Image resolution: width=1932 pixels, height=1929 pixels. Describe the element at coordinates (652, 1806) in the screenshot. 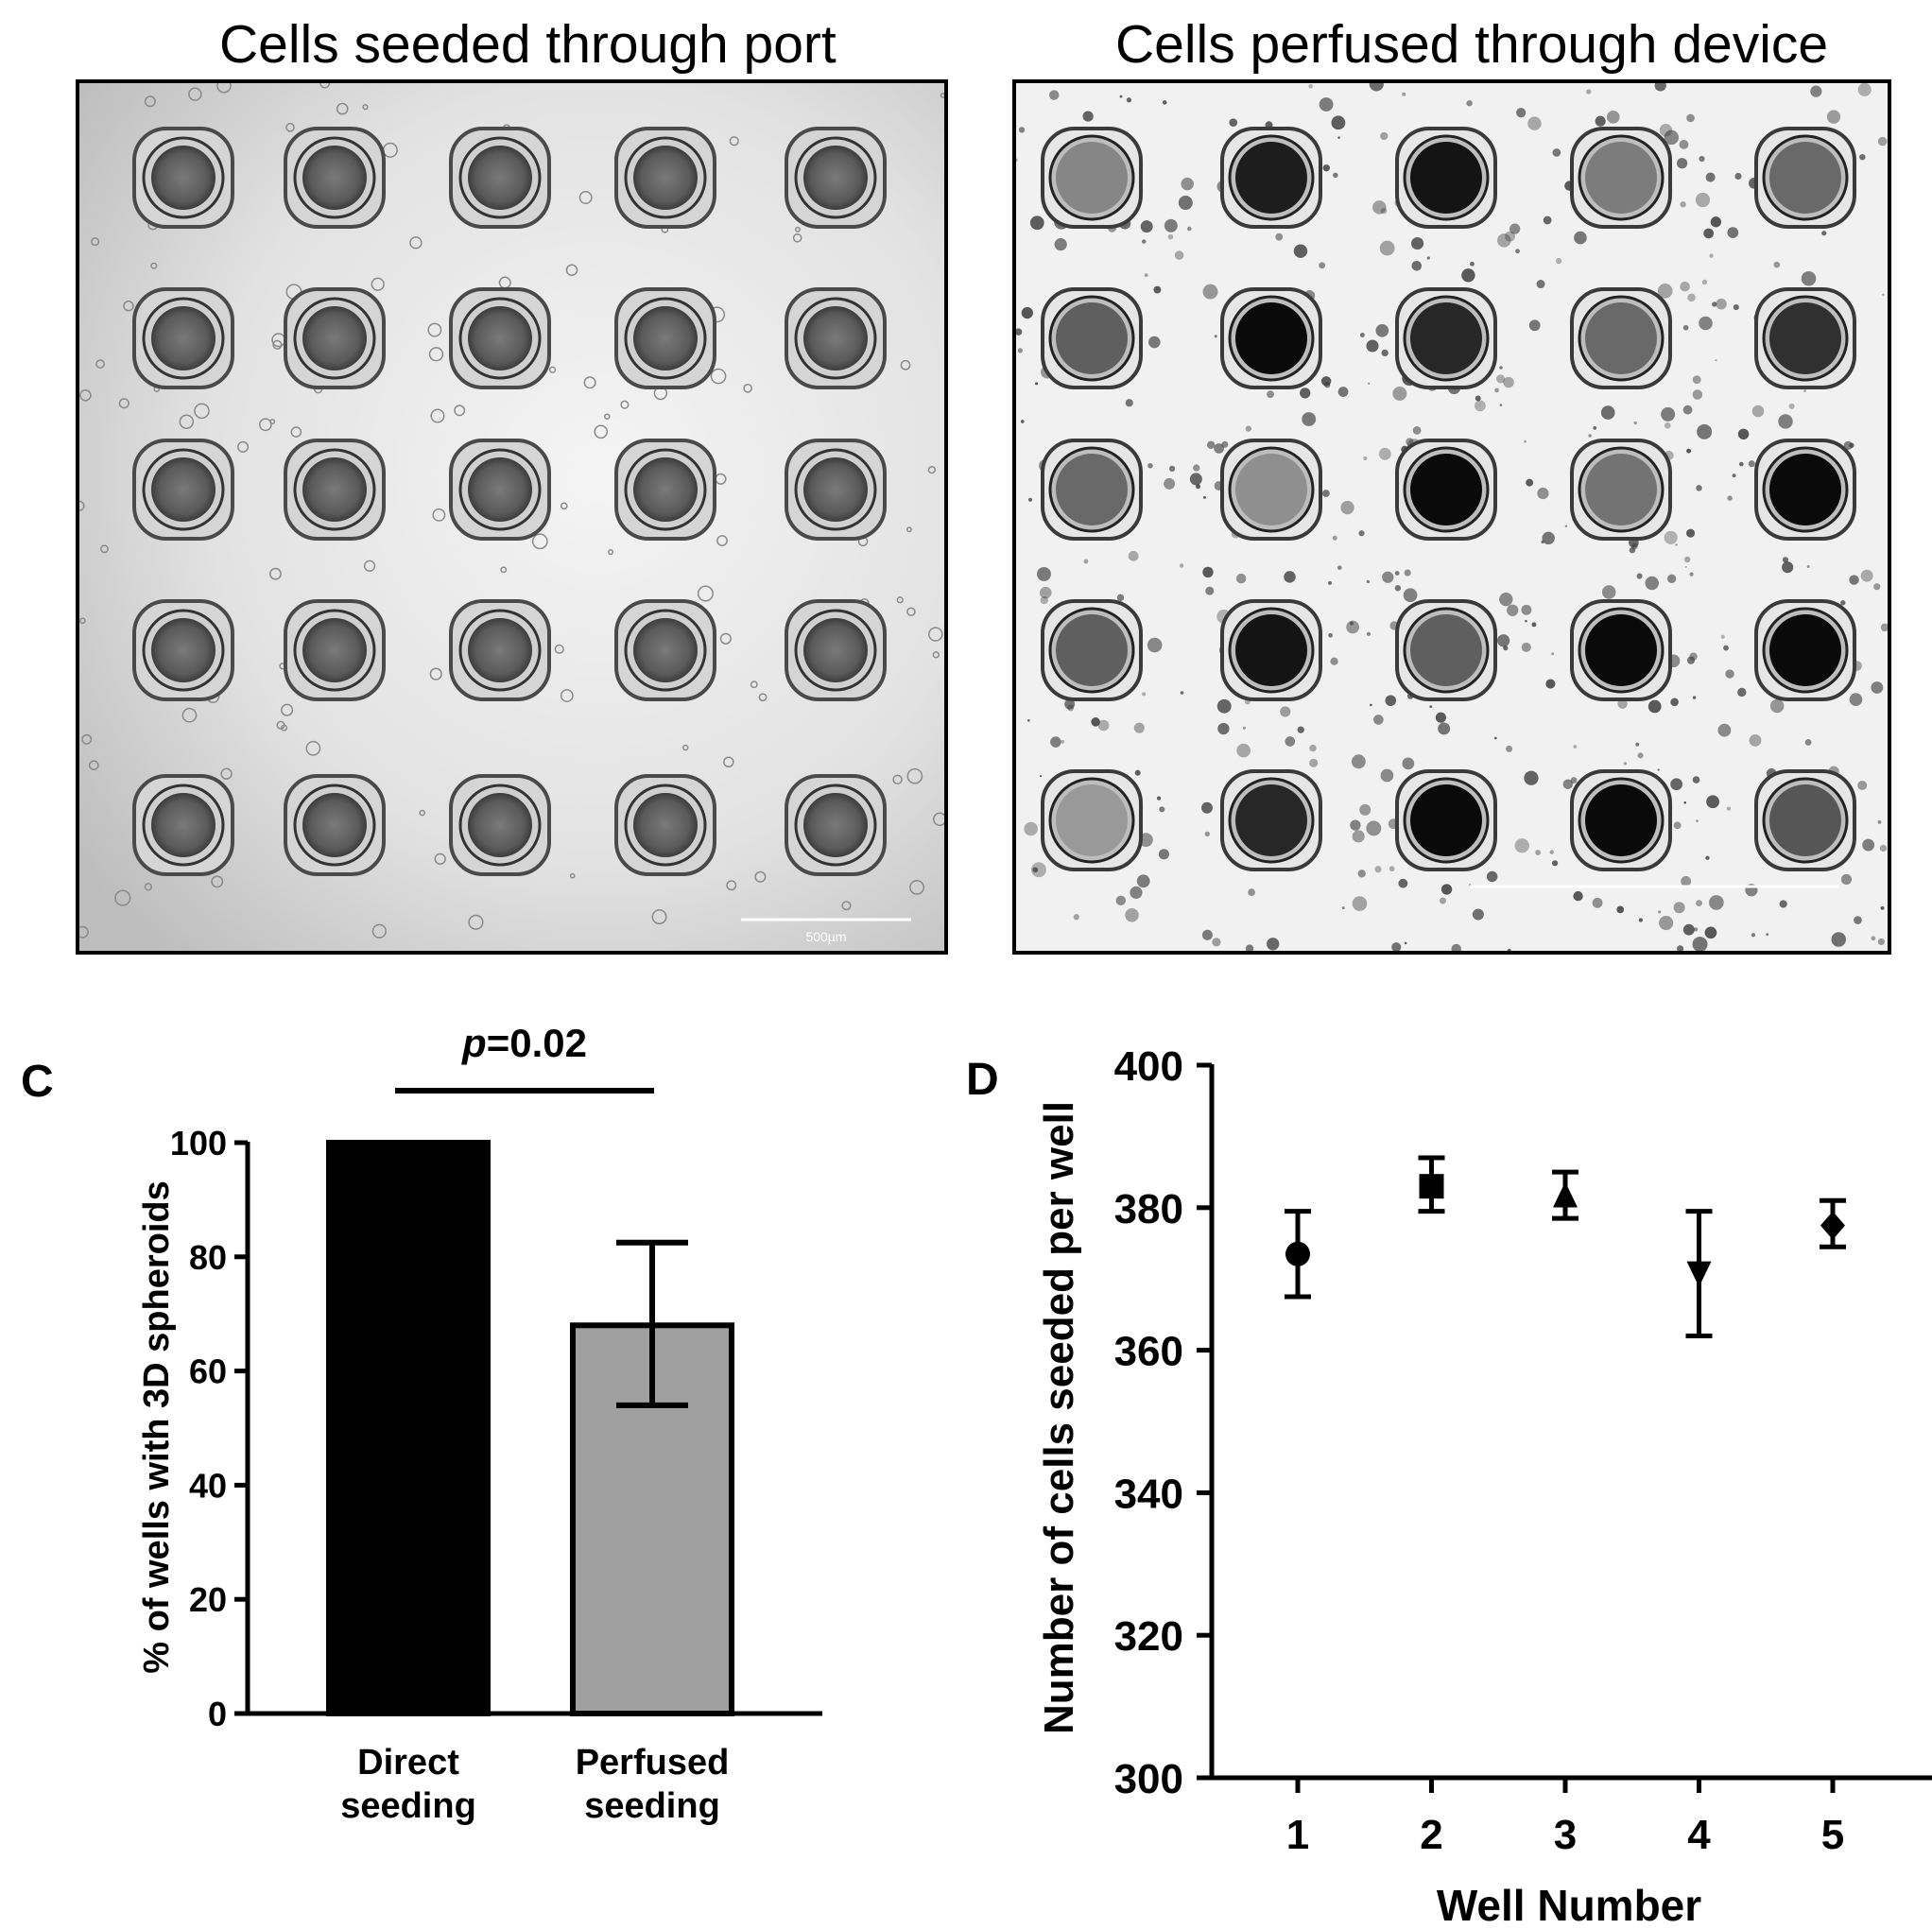

I see `c-x-tick-label: seeding` at that location.